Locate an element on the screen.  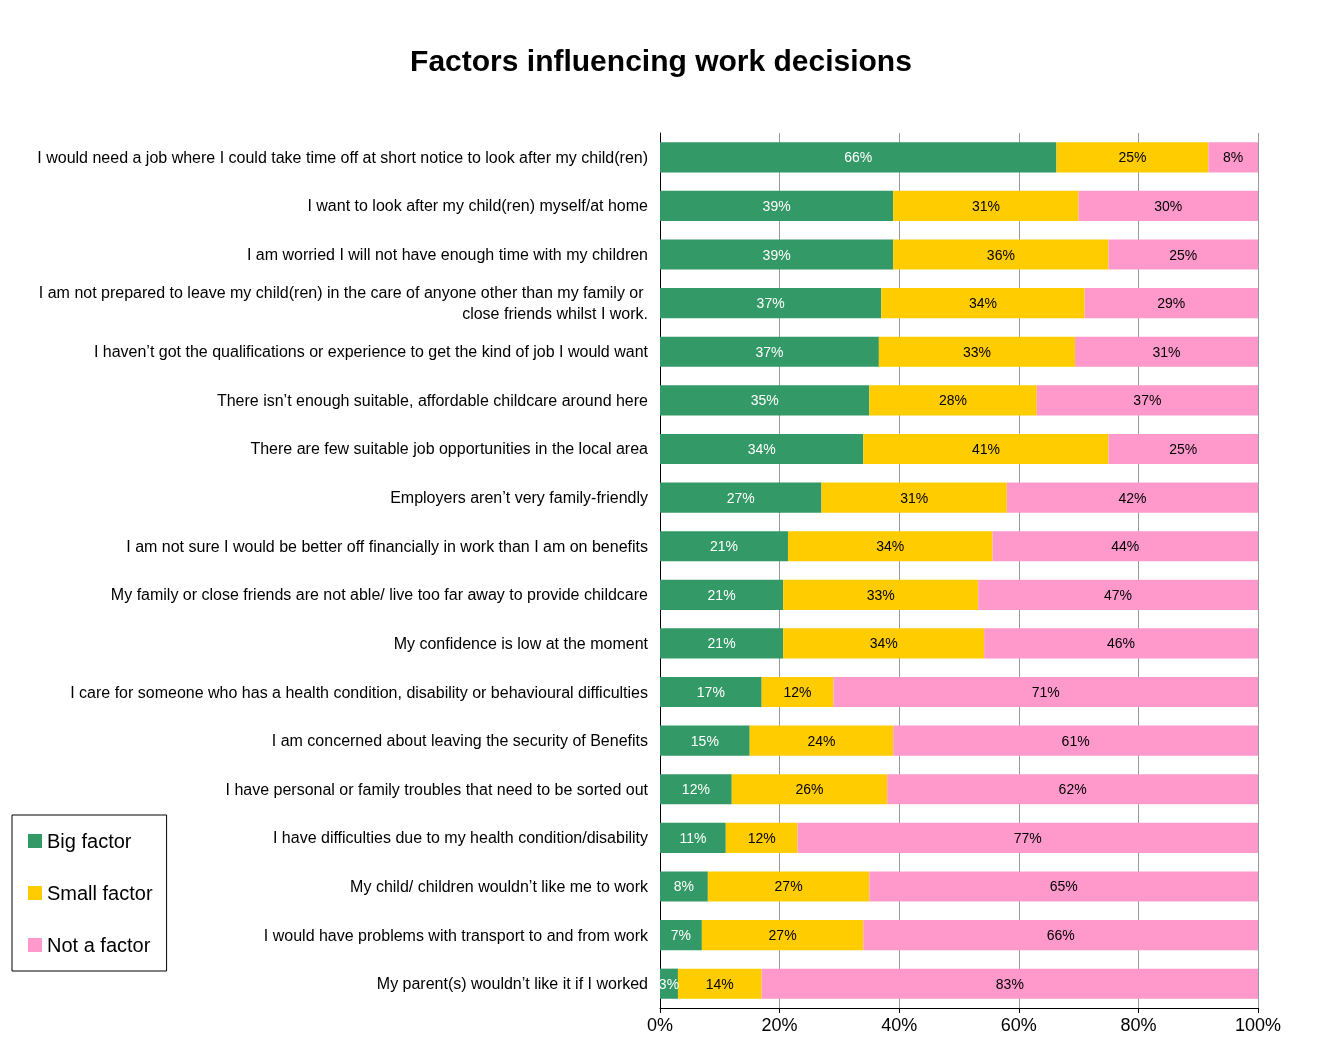
data-label: 15% is located at coordinates (704, 740).